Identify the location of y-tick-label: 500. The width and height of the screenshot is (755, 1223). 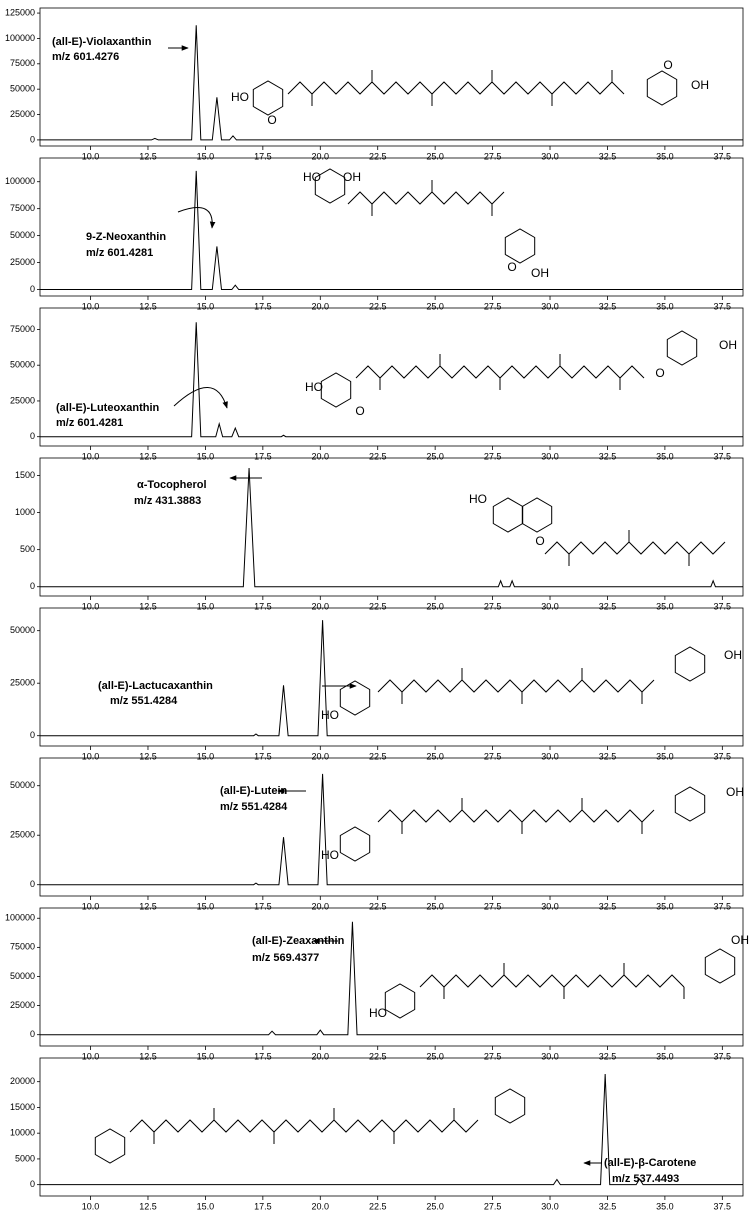
(27, 549).